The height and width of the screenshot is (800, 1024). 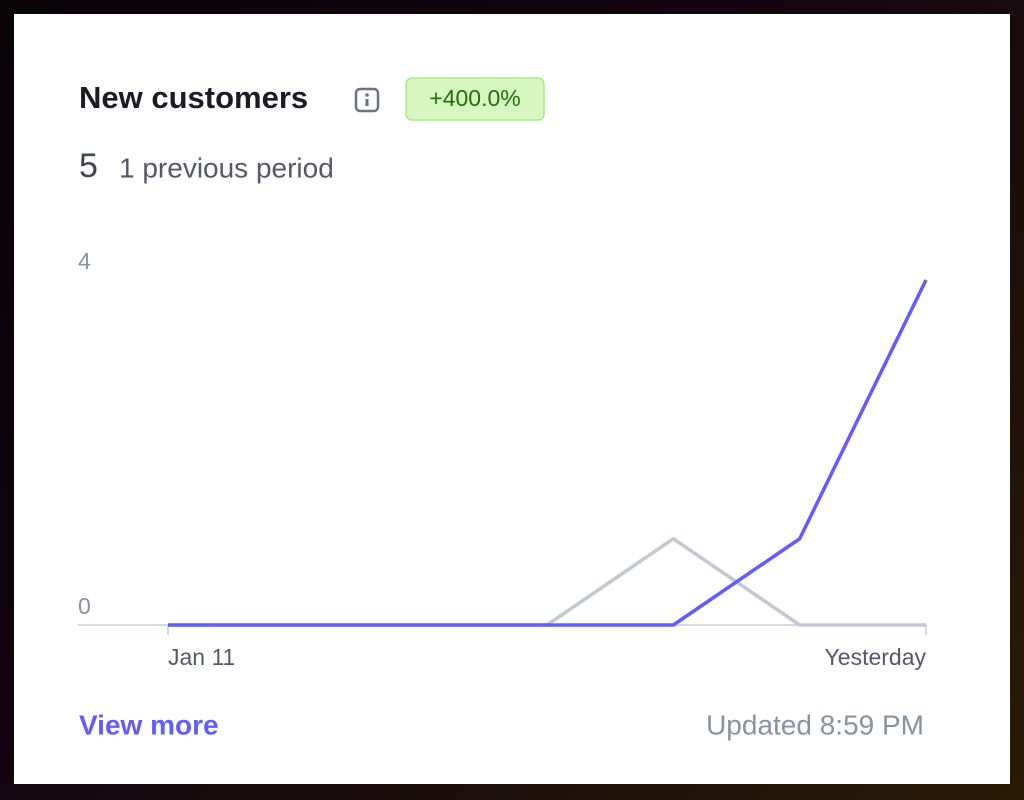 What do you see at coordinates (876, 657) in the screenshot?
I see `x-tick-label: Yesterday` at bounding box center [876, 657].